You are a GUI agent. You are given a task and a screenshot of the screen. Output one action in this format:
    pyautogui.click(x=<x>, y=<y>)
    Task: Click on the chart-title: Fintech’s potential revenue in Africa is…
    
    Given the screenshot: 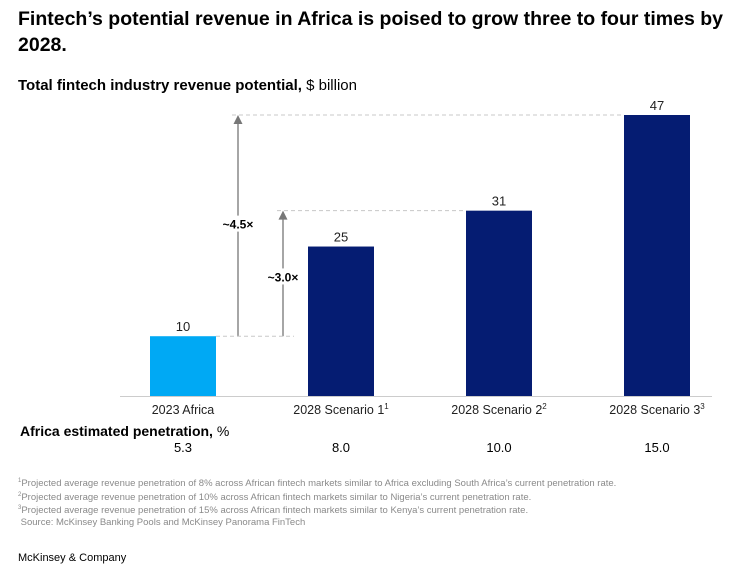 What is the action you would take?
    pyautogui.click(x=370, y=32)
    